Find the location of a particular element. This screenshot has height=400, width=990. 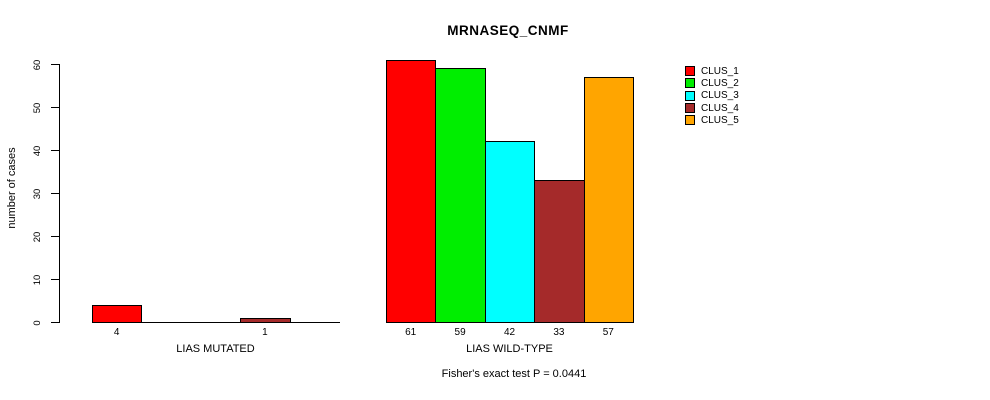

y-tick-label: 60 is located at coordinates (37, 64).